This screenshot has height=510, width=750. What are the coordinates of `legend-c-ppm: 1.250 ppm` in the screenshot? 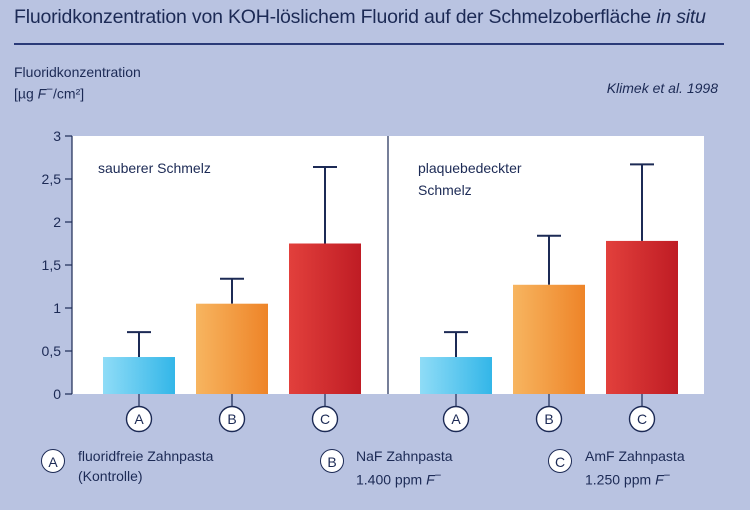 It's located at (620, 479).